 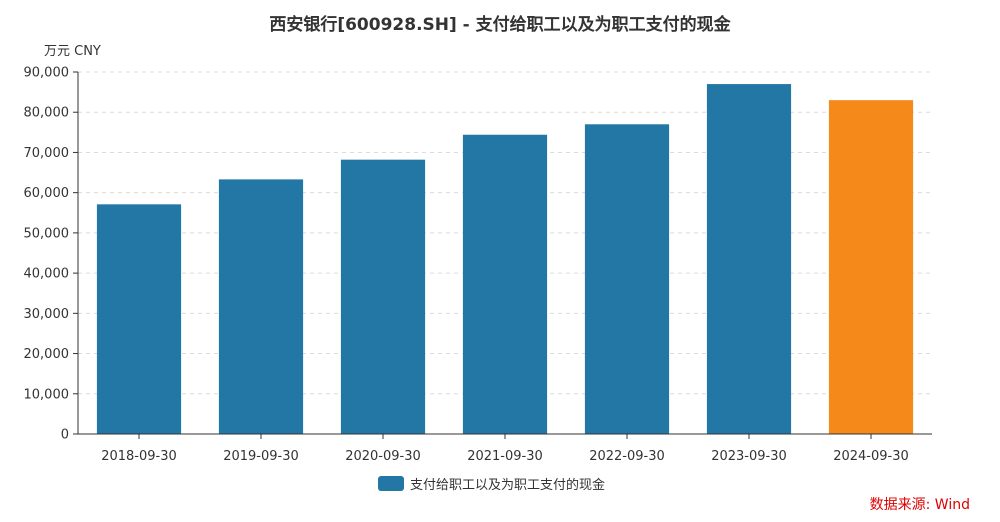 I want to click on y-tick-label: 80,000, so click(x=47, y=113).